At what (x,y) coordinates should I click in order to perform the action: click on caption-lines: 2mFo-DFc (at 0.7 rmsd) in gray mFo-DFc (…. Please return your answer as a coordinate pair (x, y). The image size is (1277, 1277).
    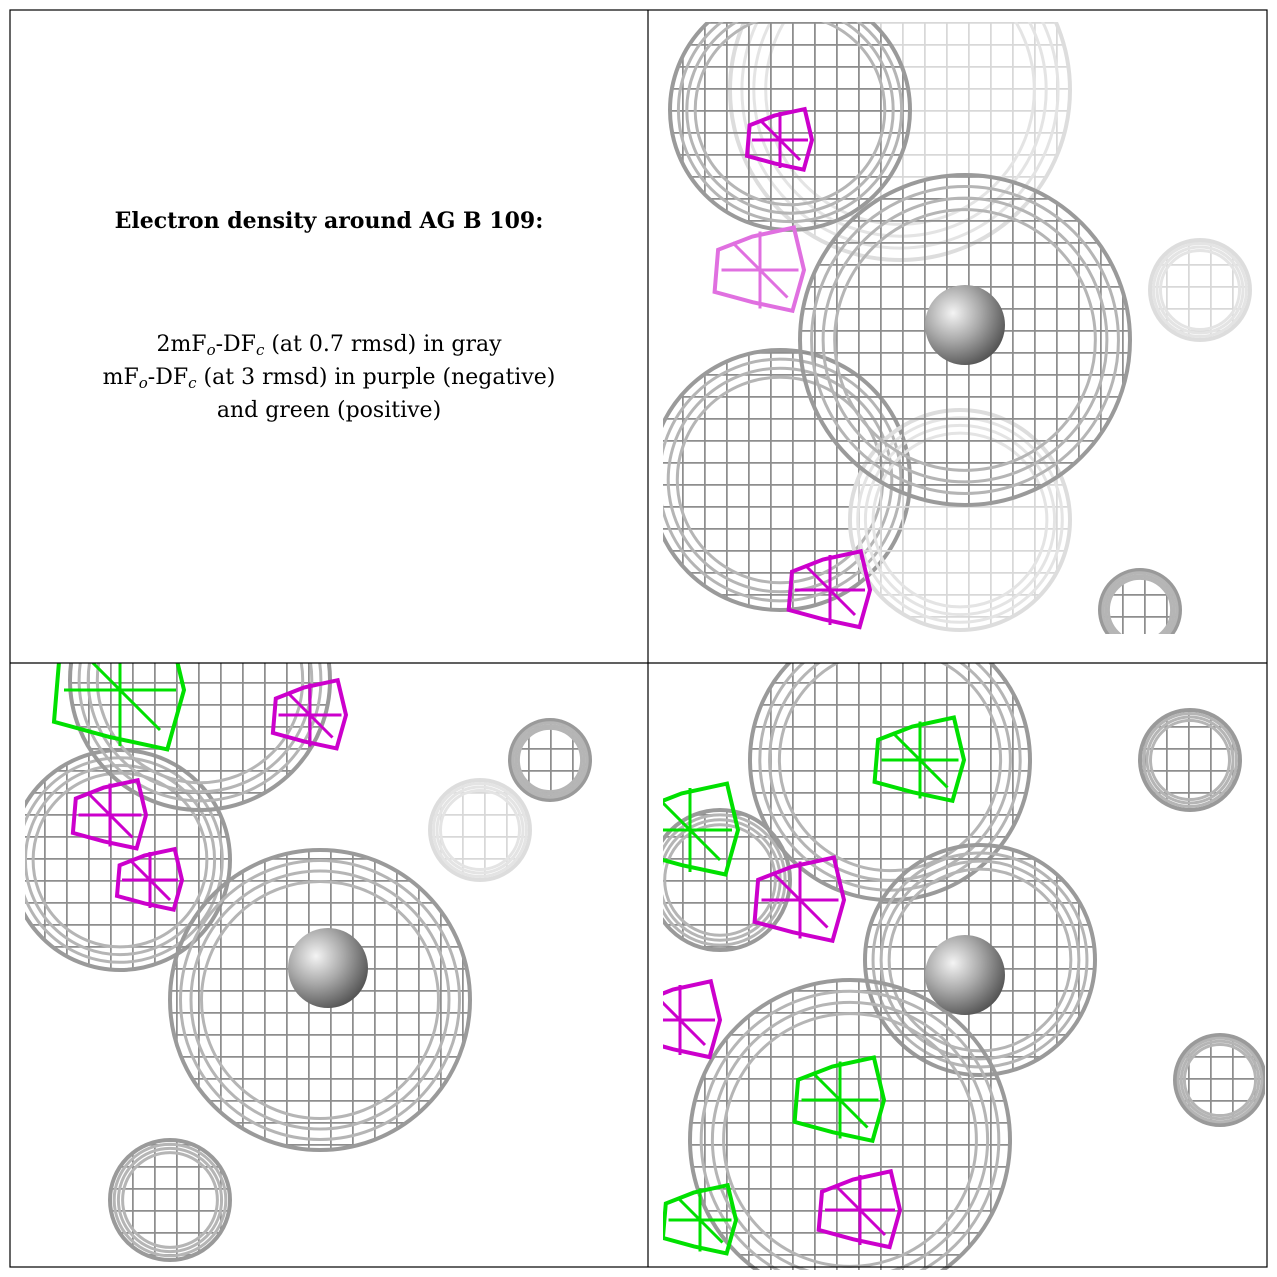
    Looking at the image, I should click on (329, 377).